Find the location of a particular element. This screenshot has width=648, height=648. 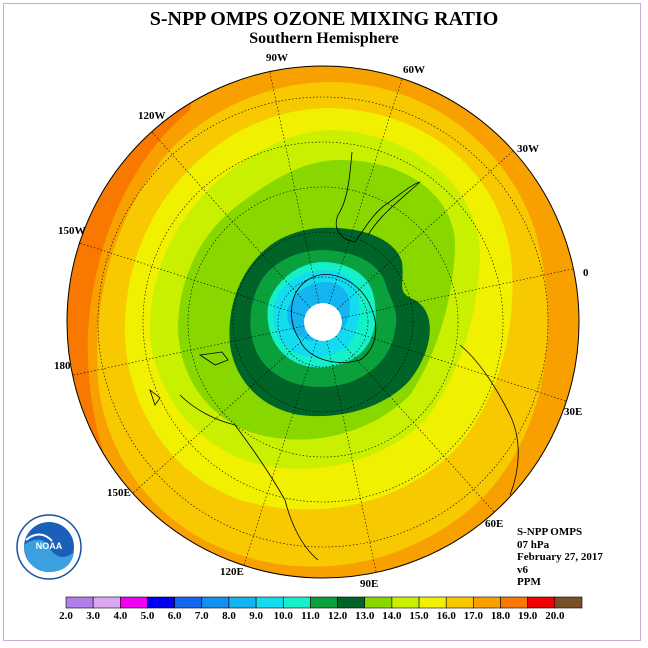

info-version: v6 is located at coordinates (522, 569).